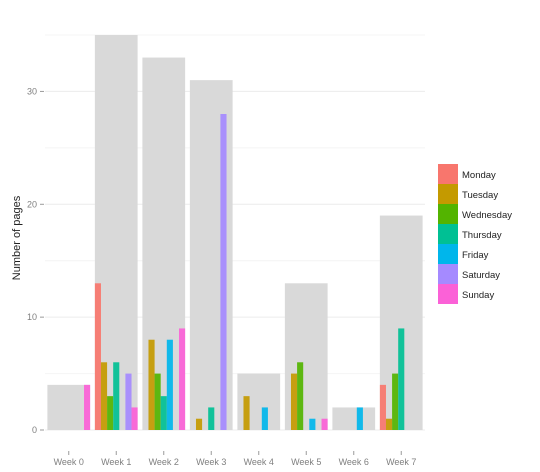 Image resolution: width=540 pixels, height=472 pixels. I want to click on x-tick-label: Week 6, so click(354, 462).